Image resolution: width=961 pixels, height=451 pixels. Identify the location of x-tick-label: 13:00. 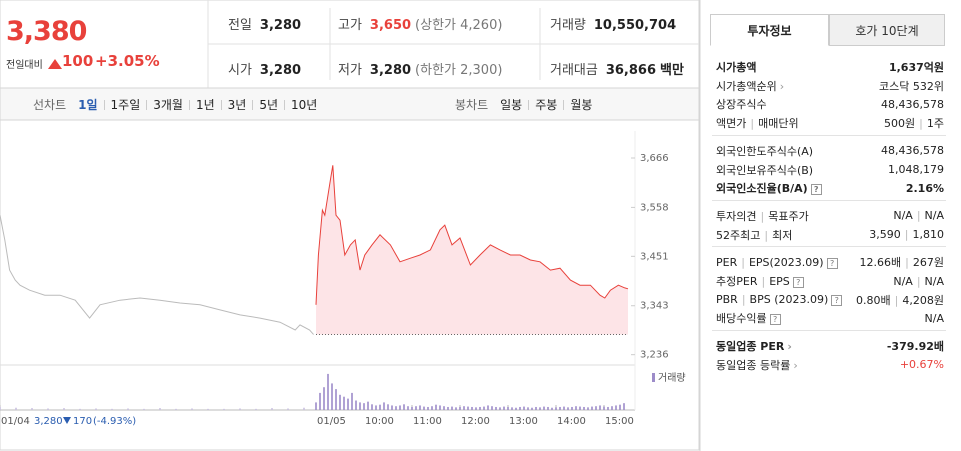
(523, 421).